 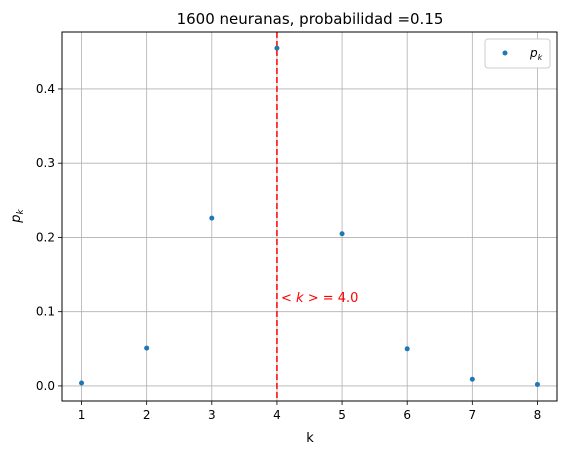 I want to click on x-tick-label: 6, so click(x=407, y=415).